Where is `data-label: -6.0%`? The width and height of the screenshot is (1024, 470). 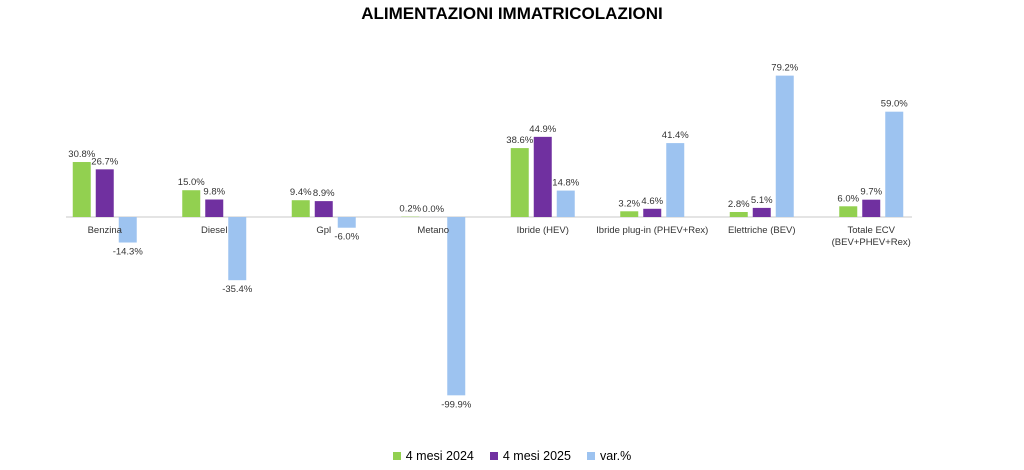 data-label: -6.0% is located at coordinates (346, 237).